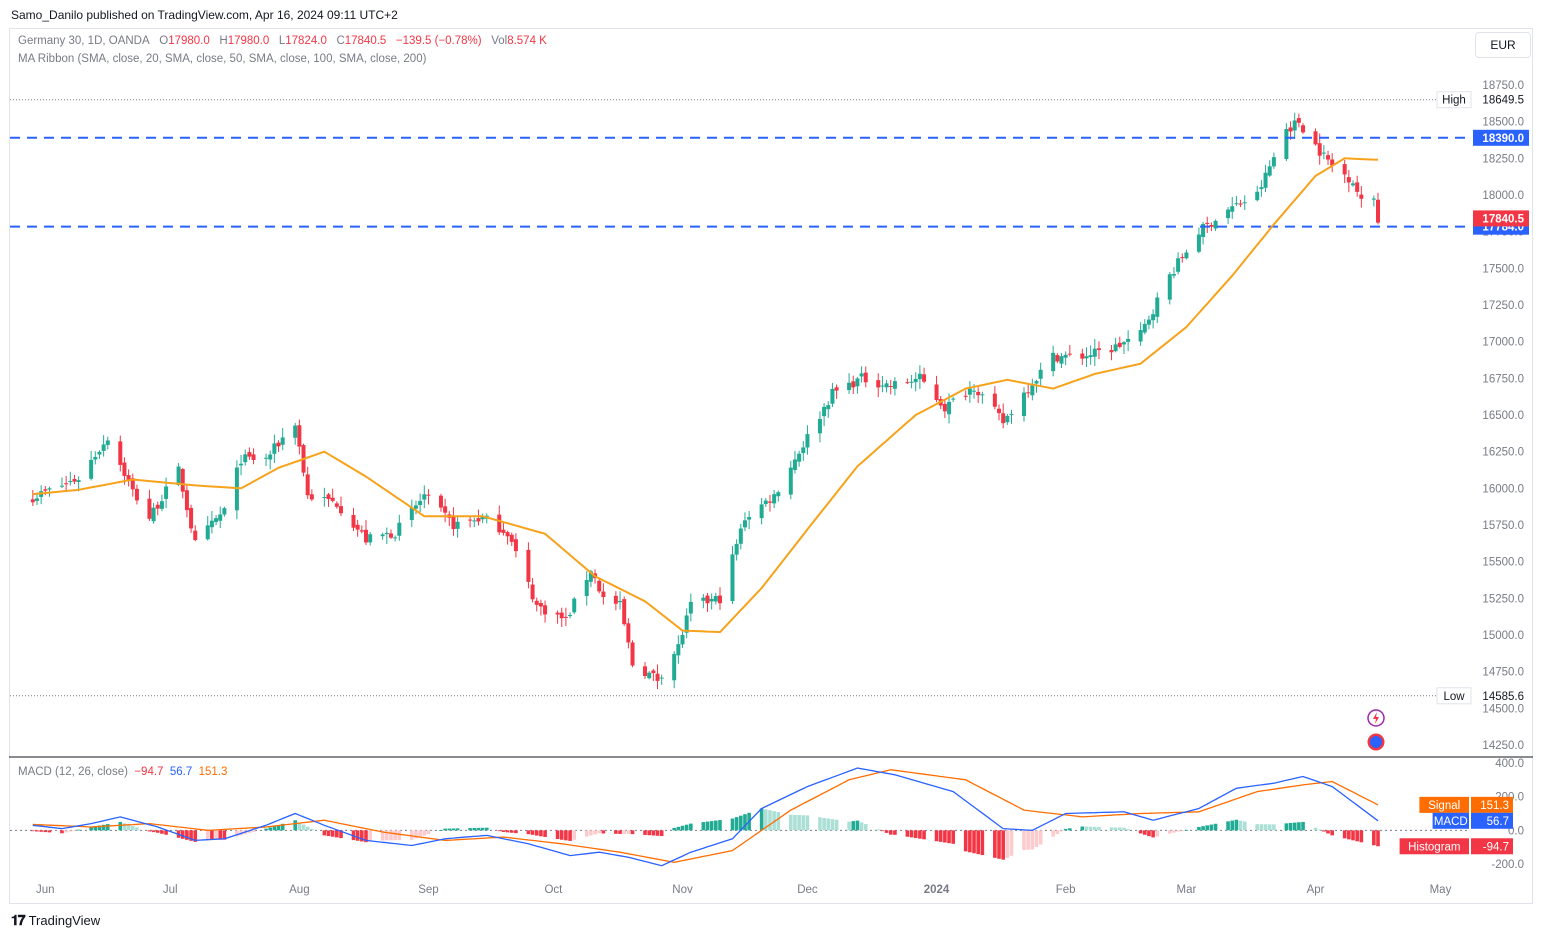 The image size is (1543, 939). What do you see at coordinates (1503, 45) in the screenshot?
I see `currency-button: EUR` at bounding box center [1503, 45].